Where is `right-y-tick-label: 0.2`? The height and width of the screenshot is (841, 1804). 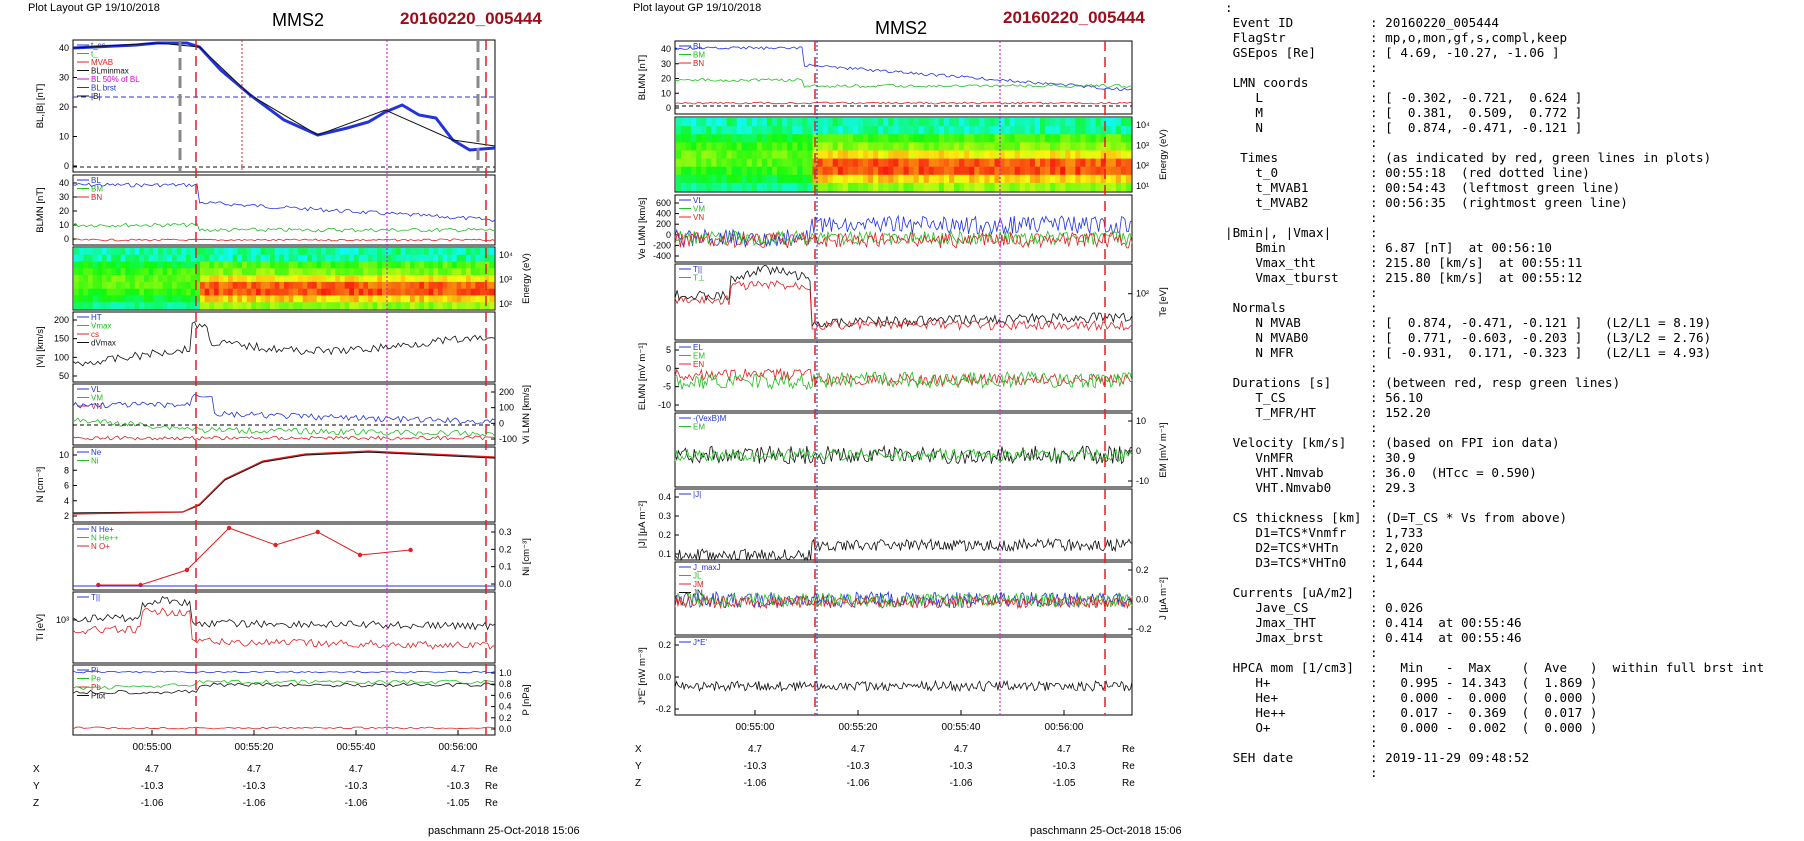
right-y-tick-label: 0.2 is located at coordinates (1142, 570).